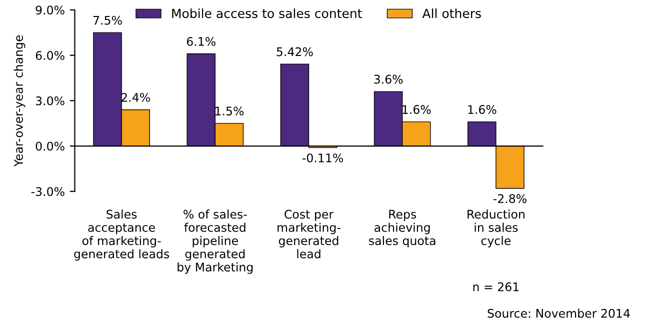 Image resolution: width=650 pixels, height=330 pixels. I want to click on y-tick-label: 6.0%, so click(50, 55).